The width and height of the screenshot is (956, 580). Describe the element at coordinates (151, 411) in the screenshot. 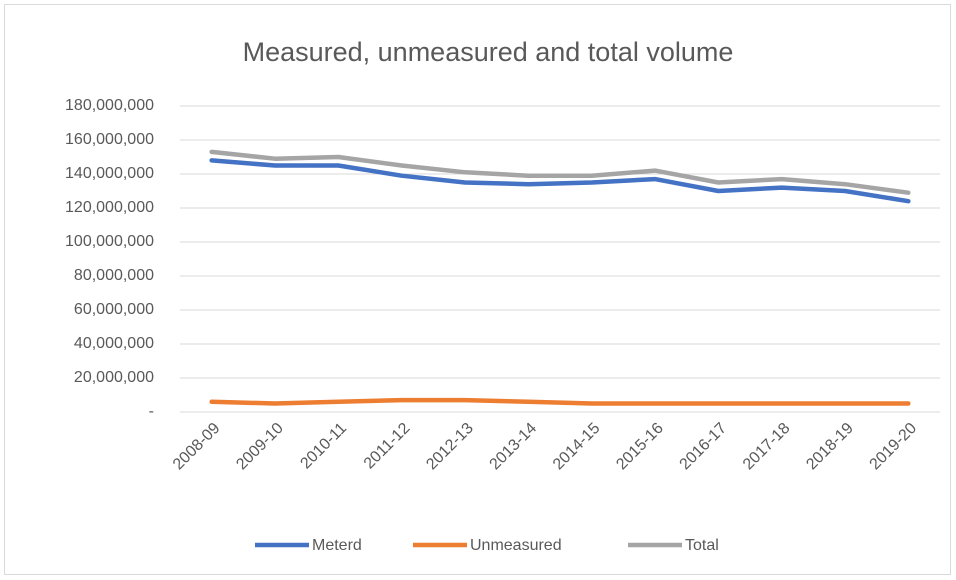

I see `y-tick-label: -` at that location.